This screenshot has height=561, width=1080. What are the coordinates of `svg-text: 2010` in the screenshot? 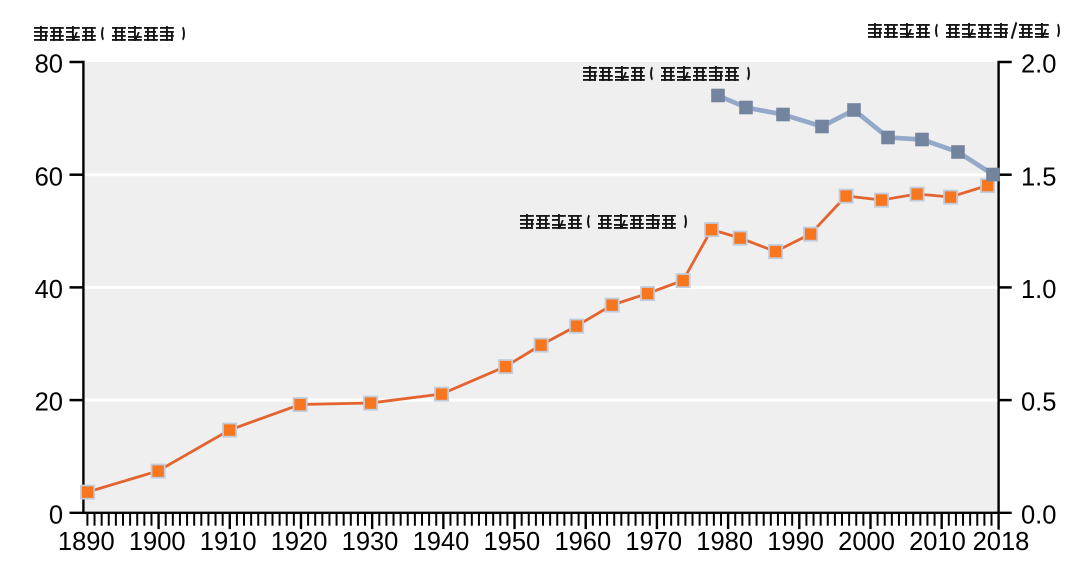 It's located at (937, 542).